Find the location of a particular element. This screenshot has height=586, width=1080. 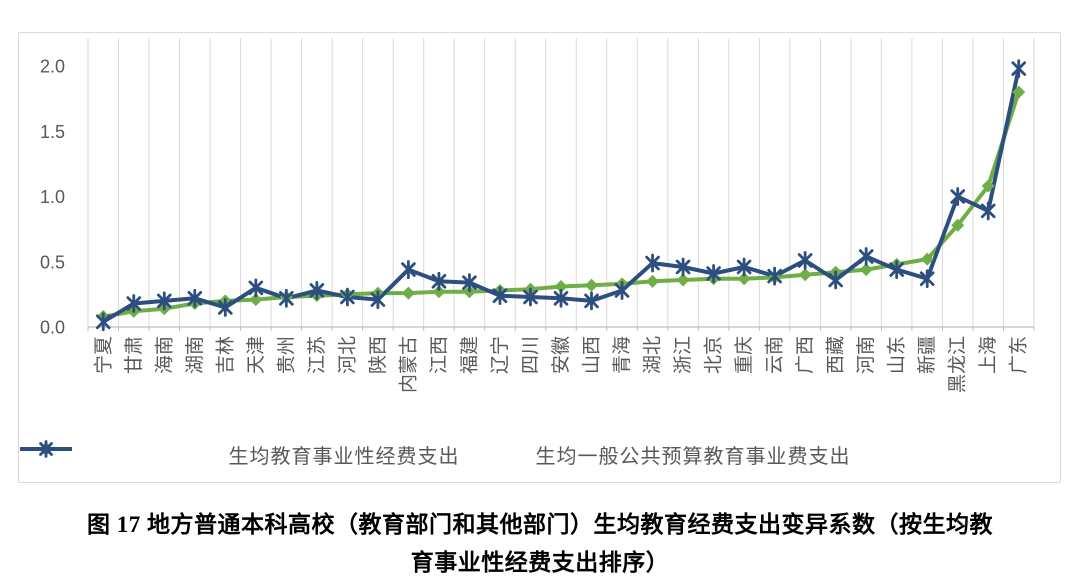

legend-label: 生均教育事业性经费支出 is located at coordinates (344, 457).